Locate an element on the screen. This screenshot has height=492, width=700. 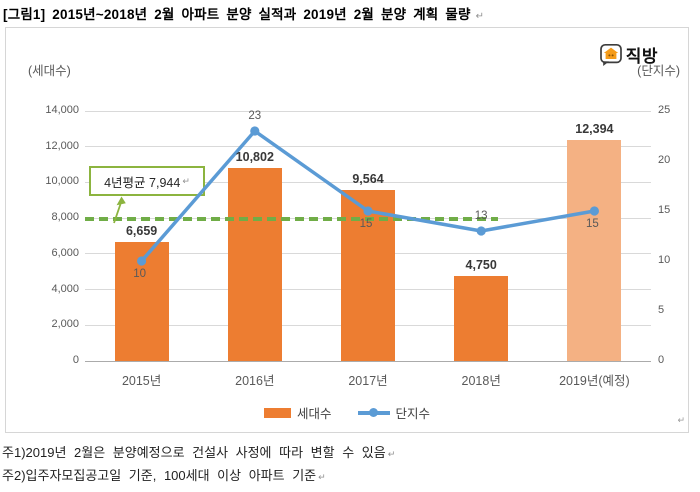
x-axis-label: 2018년 is located at coordinates (481, 381).